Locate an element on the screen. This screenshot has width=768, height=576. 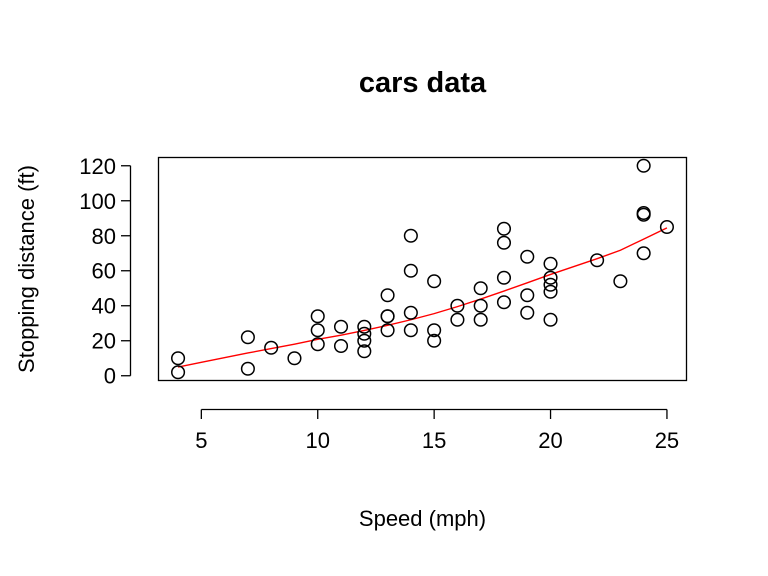
x-axis: 5 10 15 20 25 is located at coordinates (437, 430).